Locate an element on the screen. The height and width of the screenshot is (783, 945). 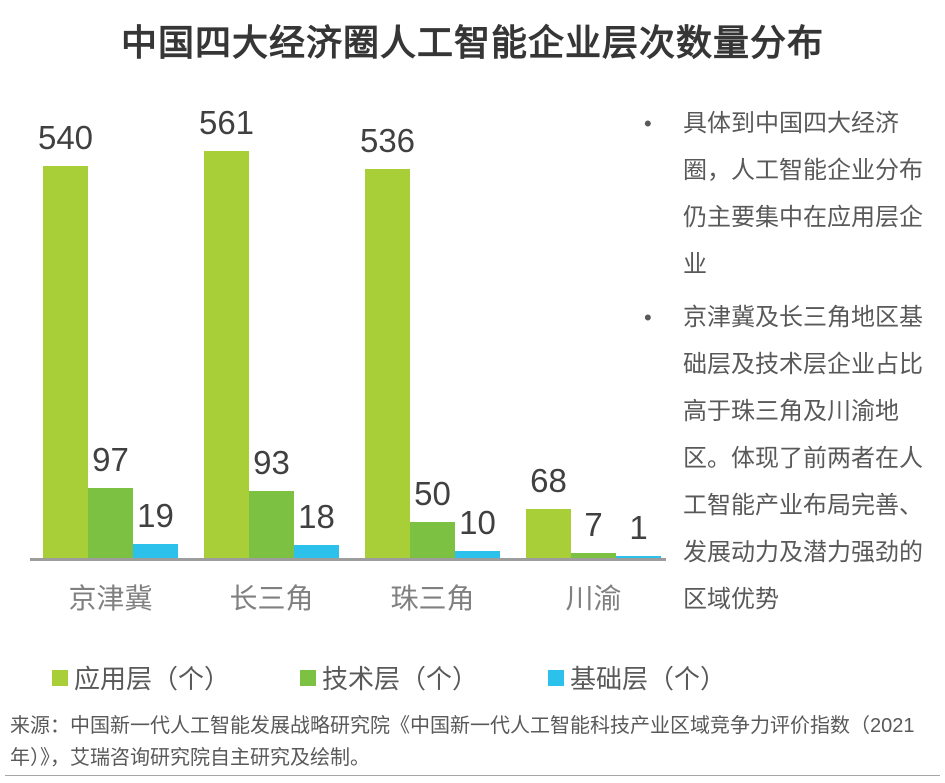
page-title: 中国四大经济圈人工智能企业层次数量分布 is located at coordinates (472, 42).